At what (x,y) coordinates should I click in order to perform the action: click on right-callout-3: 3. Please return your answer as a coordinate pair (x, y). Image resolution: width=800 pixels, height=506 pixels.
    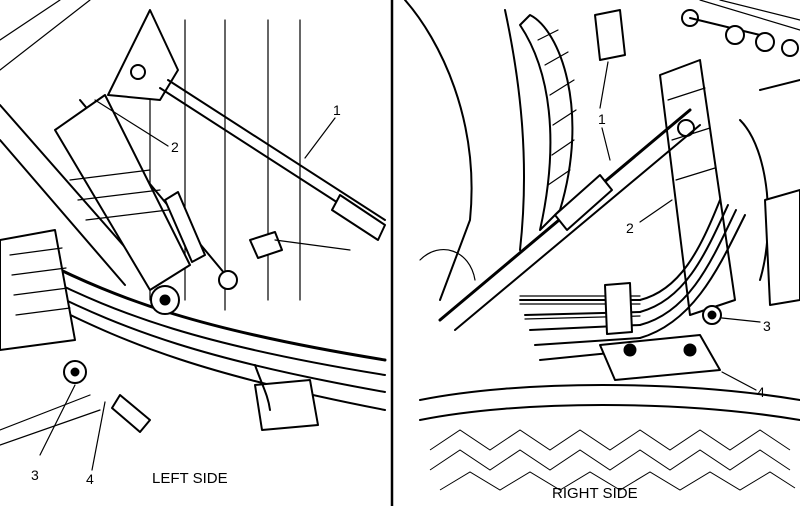
    Looking at the image, I should click on (767, 326).